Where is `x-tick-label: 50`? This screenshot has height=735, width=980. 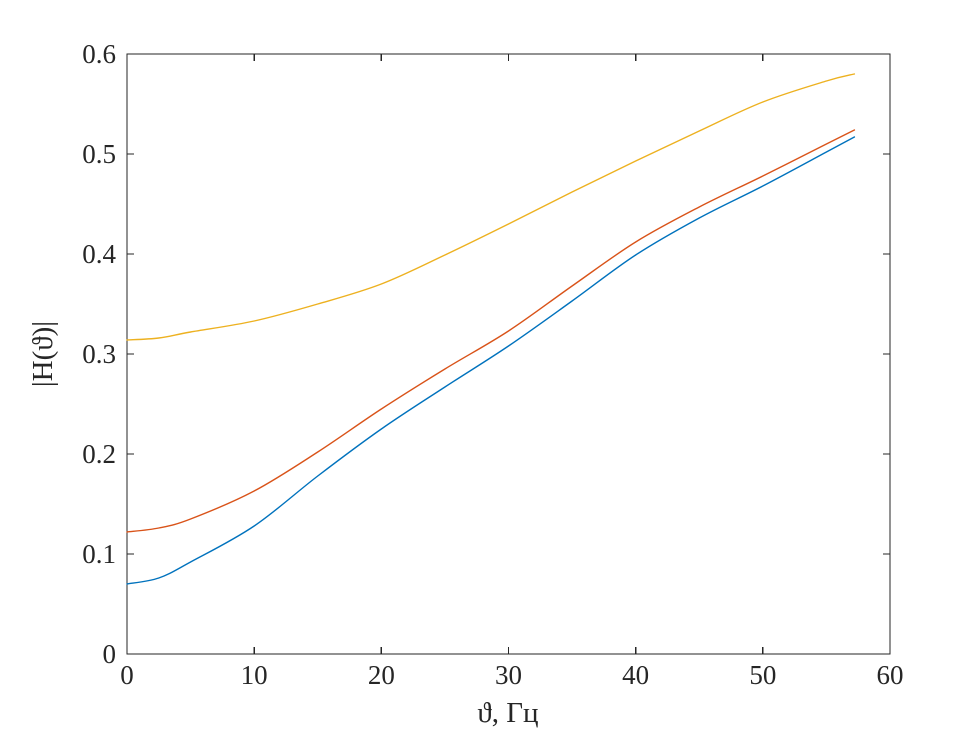
x-tick-label: 50 is located at coordinates (762, 675).